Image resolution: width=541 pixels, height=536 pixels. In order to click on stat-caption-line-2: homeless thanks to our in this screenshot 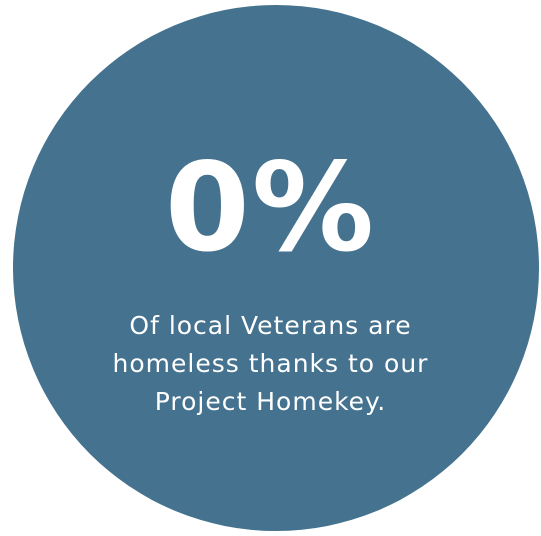, I will do `click(270, 363)`.